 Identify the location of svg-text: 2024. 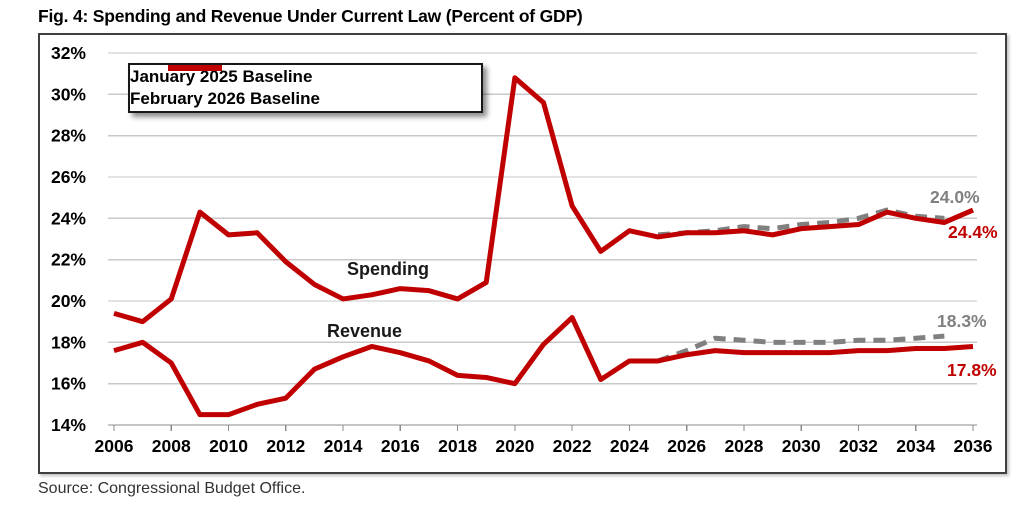
(629, 446).